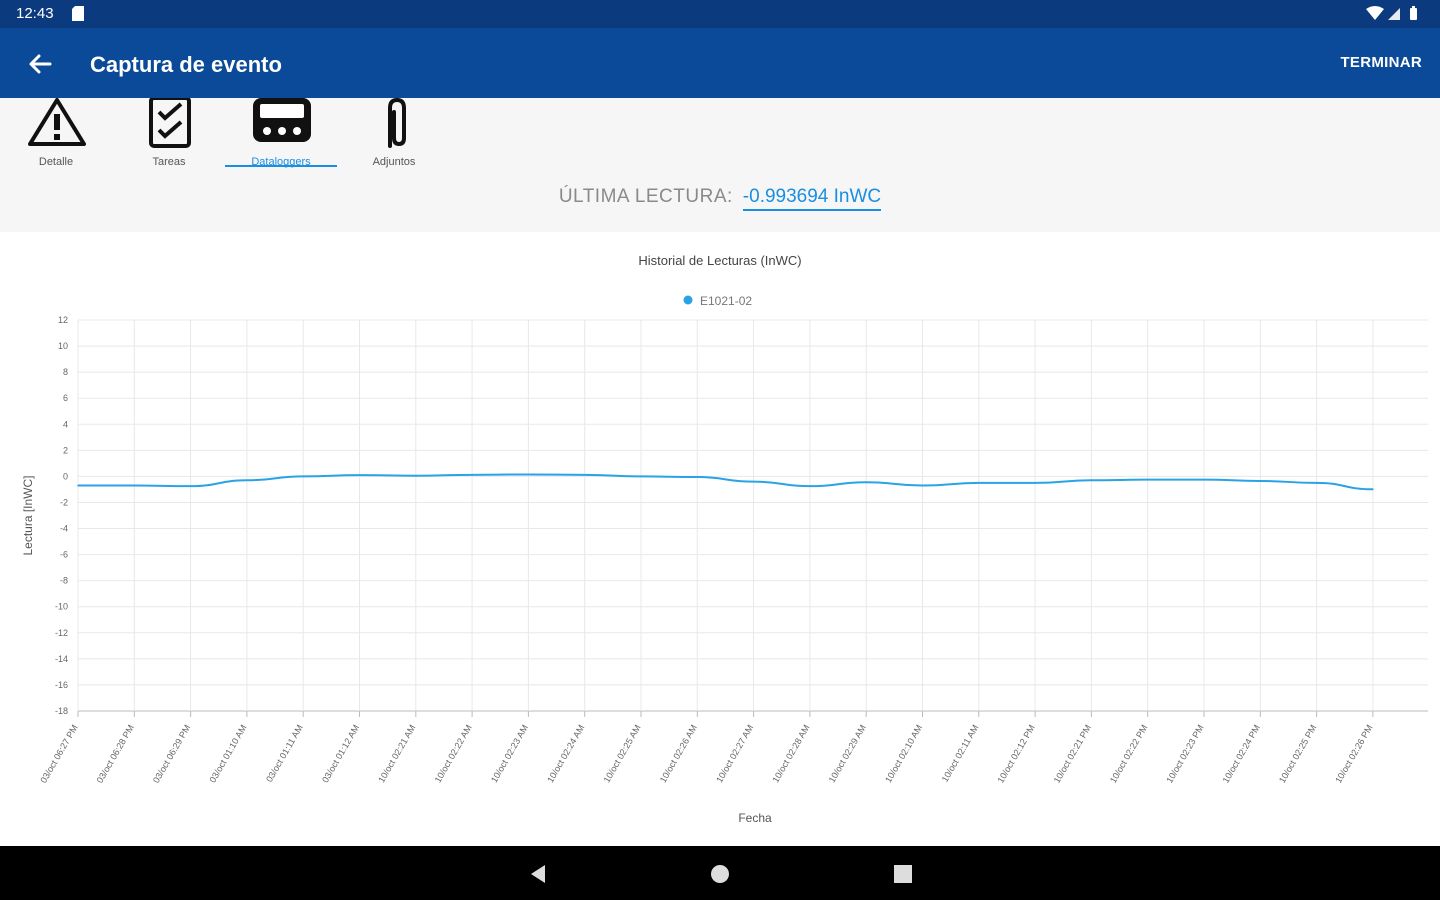 The image size is (1440, 900). What do you see at coordinates (170, 123) in the screenshot?
I see `checklist-icon` at bounding box center [170, 123].